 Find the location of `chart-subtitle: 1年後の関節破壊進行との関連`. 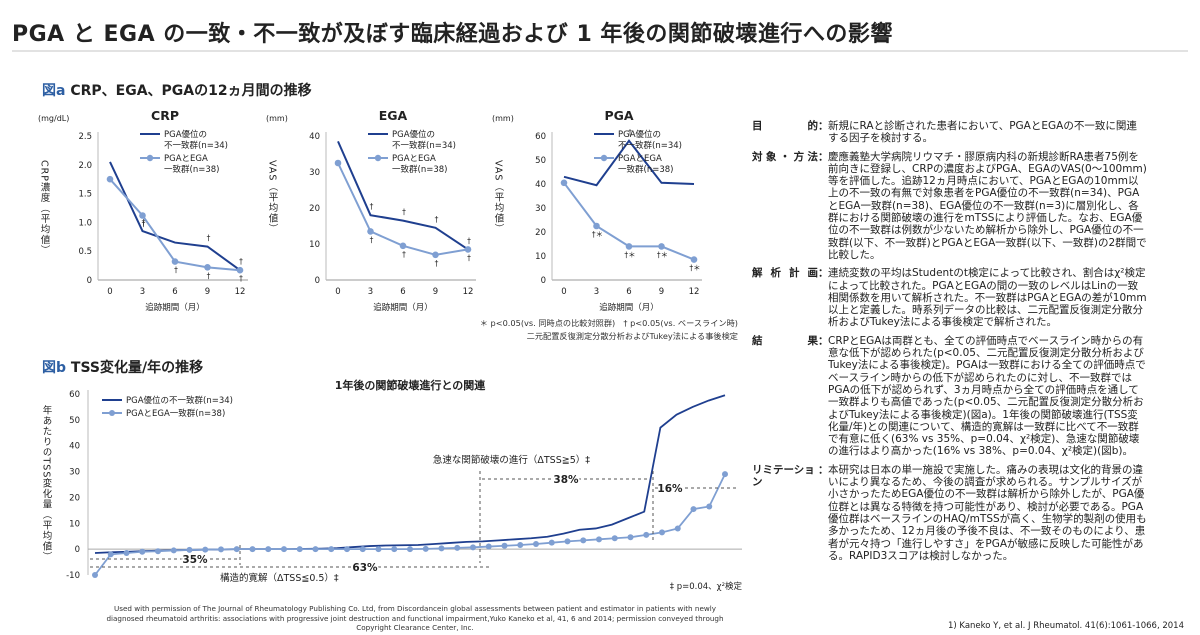

chart-subtitle: 1年後の関節破壊進行との関連 is located at coordinates (411, 385).